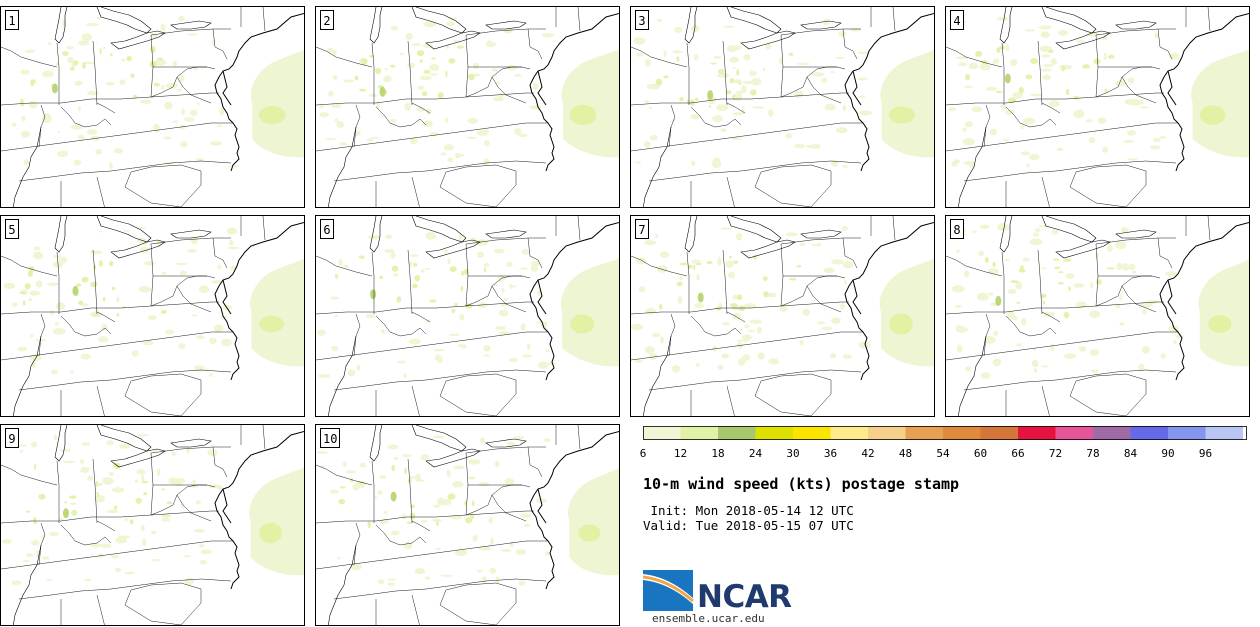  What do you see at coordinates (342, 166) in the screenshot?
I see `river` at bounding box center [342, 166].